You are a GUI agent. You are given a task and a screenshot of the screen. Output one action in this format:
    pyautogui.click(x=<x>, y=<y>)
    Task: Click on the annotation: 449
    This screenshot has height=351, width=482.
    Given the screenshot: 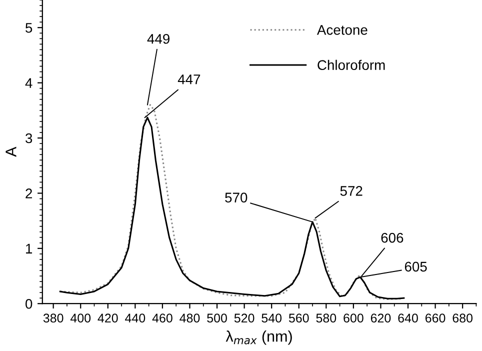 What is the action you would take?
    pyautogui.click(x=158, y=39)
    